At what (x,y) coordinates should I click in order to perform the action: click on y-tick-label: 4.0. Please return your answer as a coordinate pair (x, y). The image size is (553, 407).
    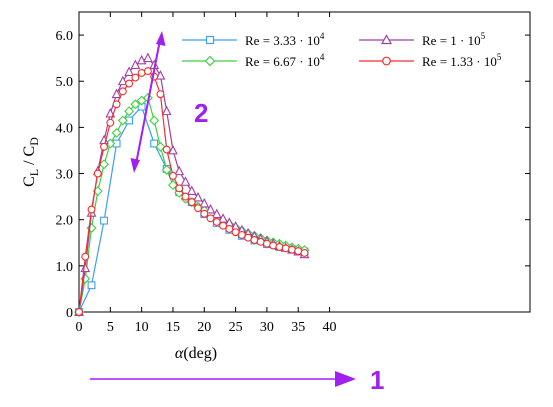
    Looking at the image, I should click on (65, 128).